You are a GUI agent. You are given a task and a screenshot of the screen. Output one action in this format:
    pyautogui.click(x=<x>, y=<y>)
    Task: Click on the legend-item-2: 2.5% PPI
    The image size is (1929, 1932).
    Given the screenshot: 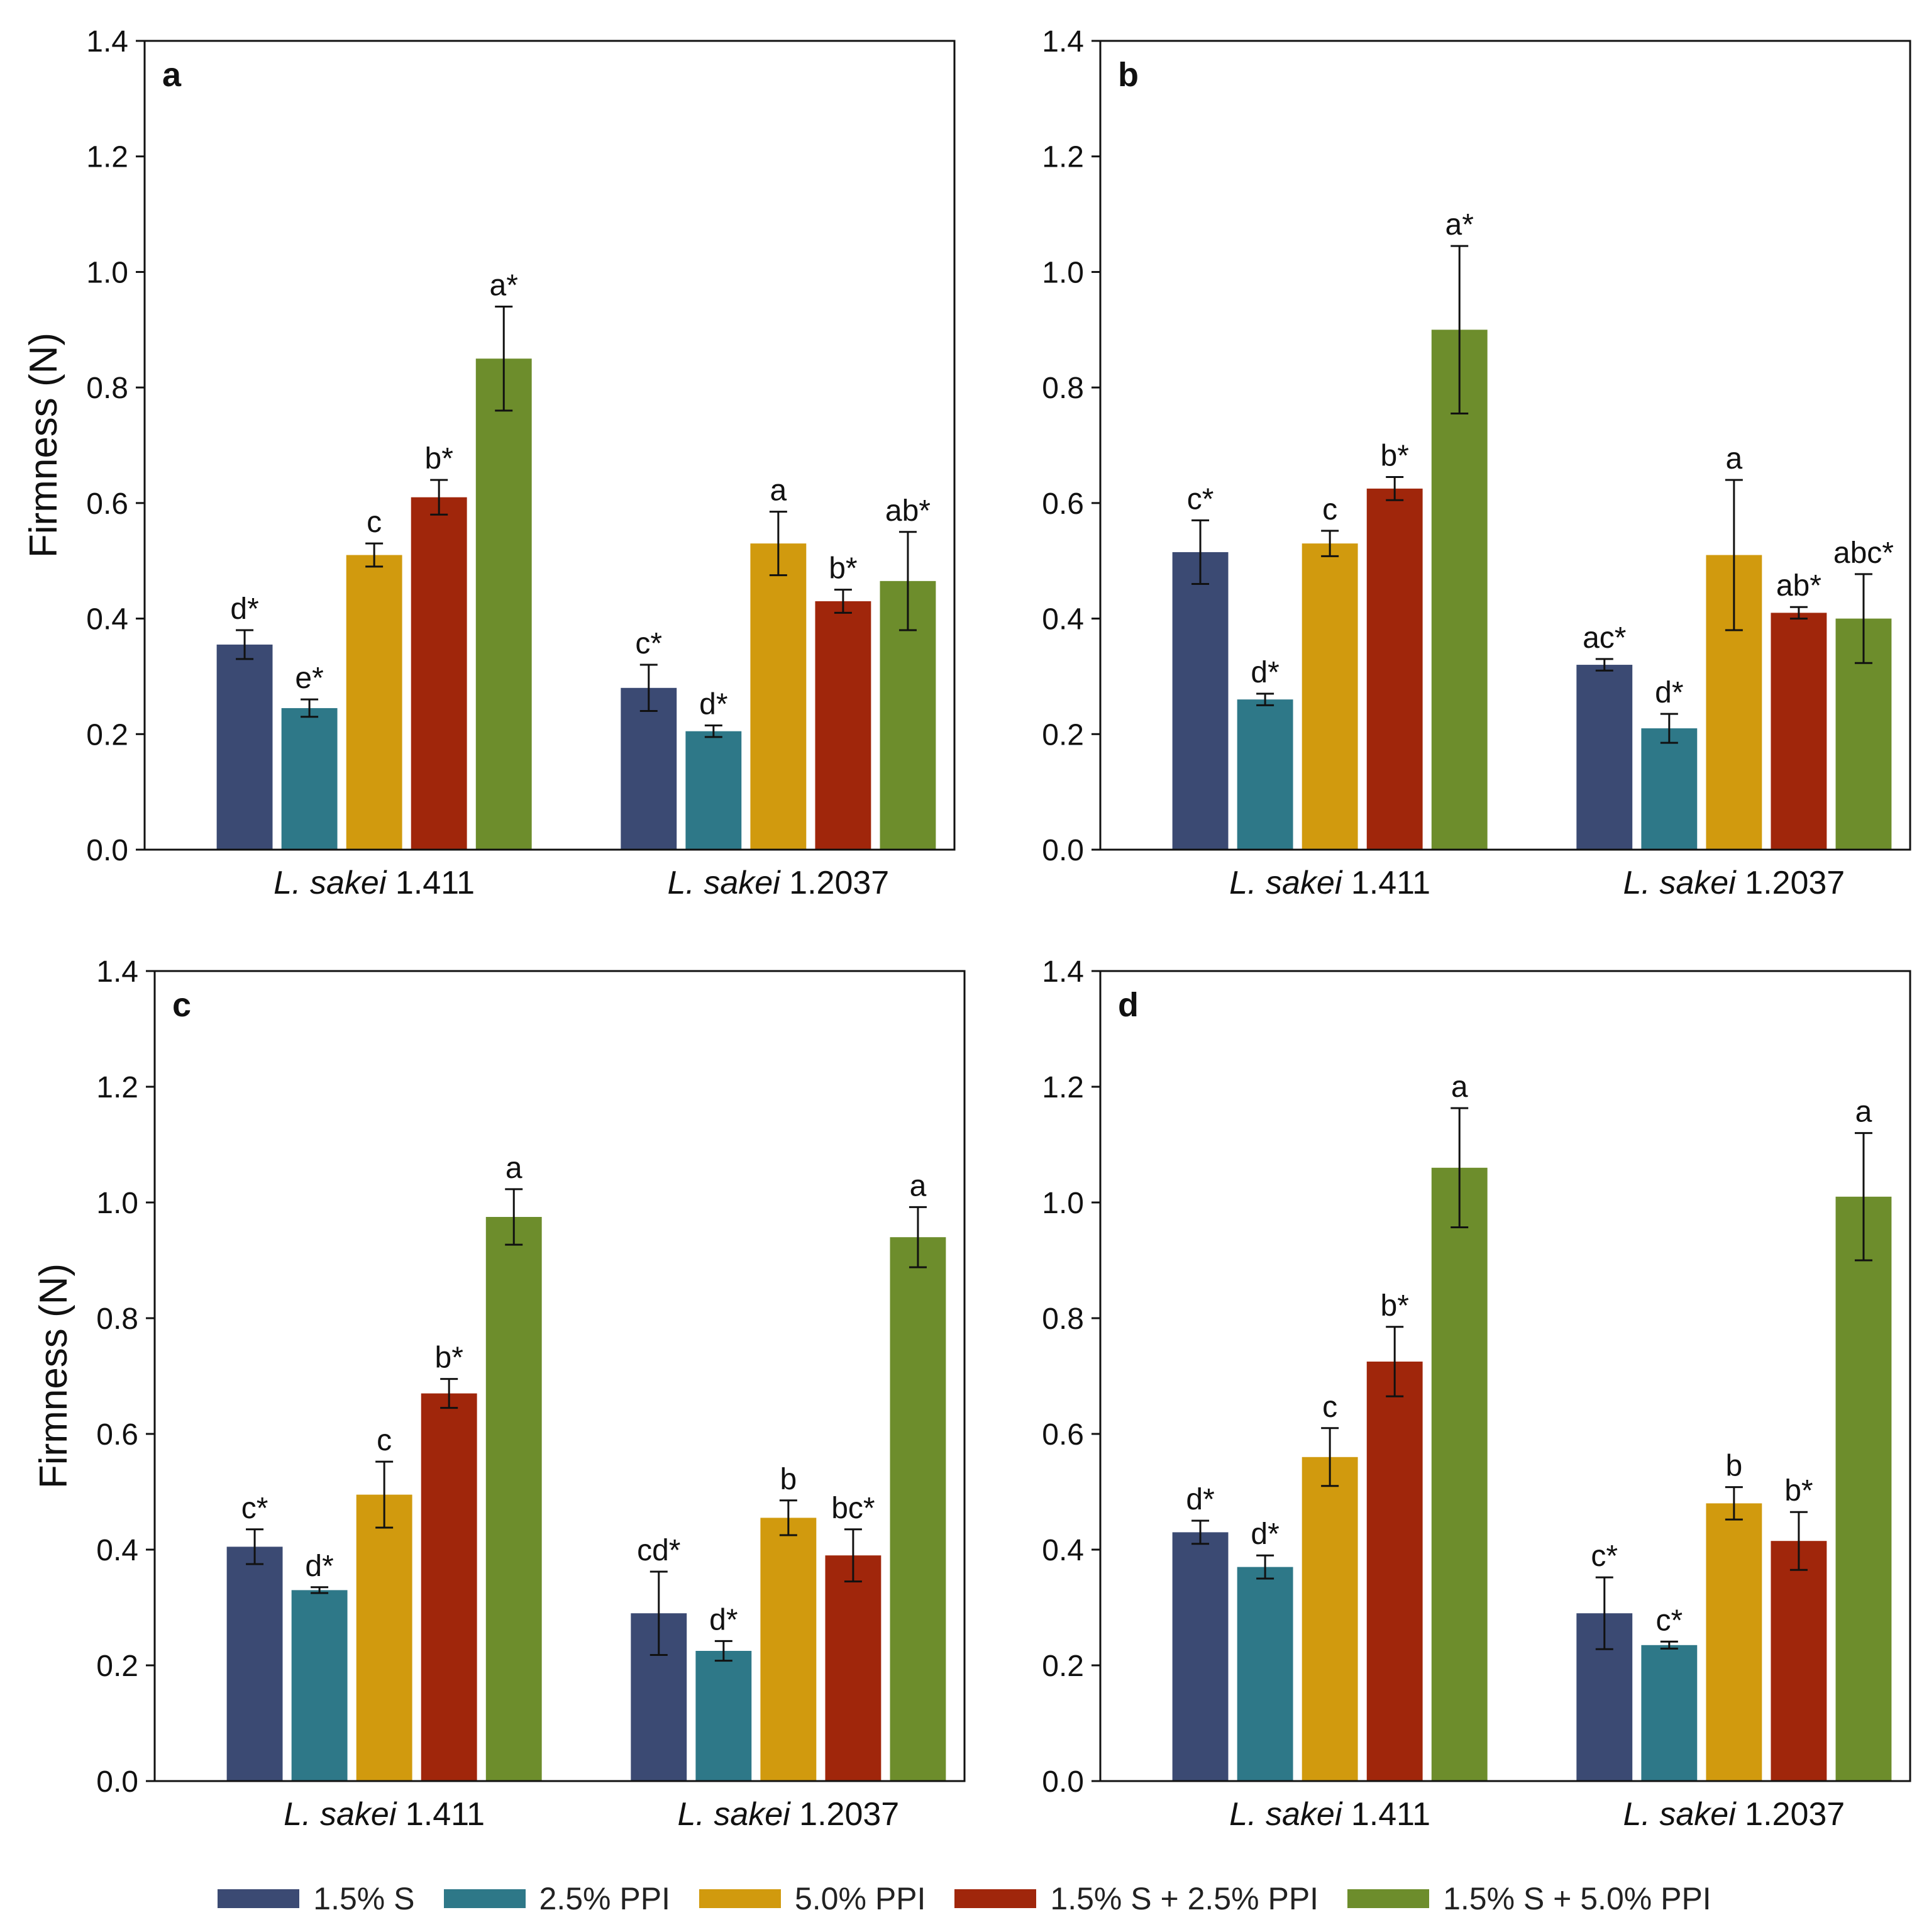 What is the action you would take?
    pyautogui.click(x=556, y=1898)
    